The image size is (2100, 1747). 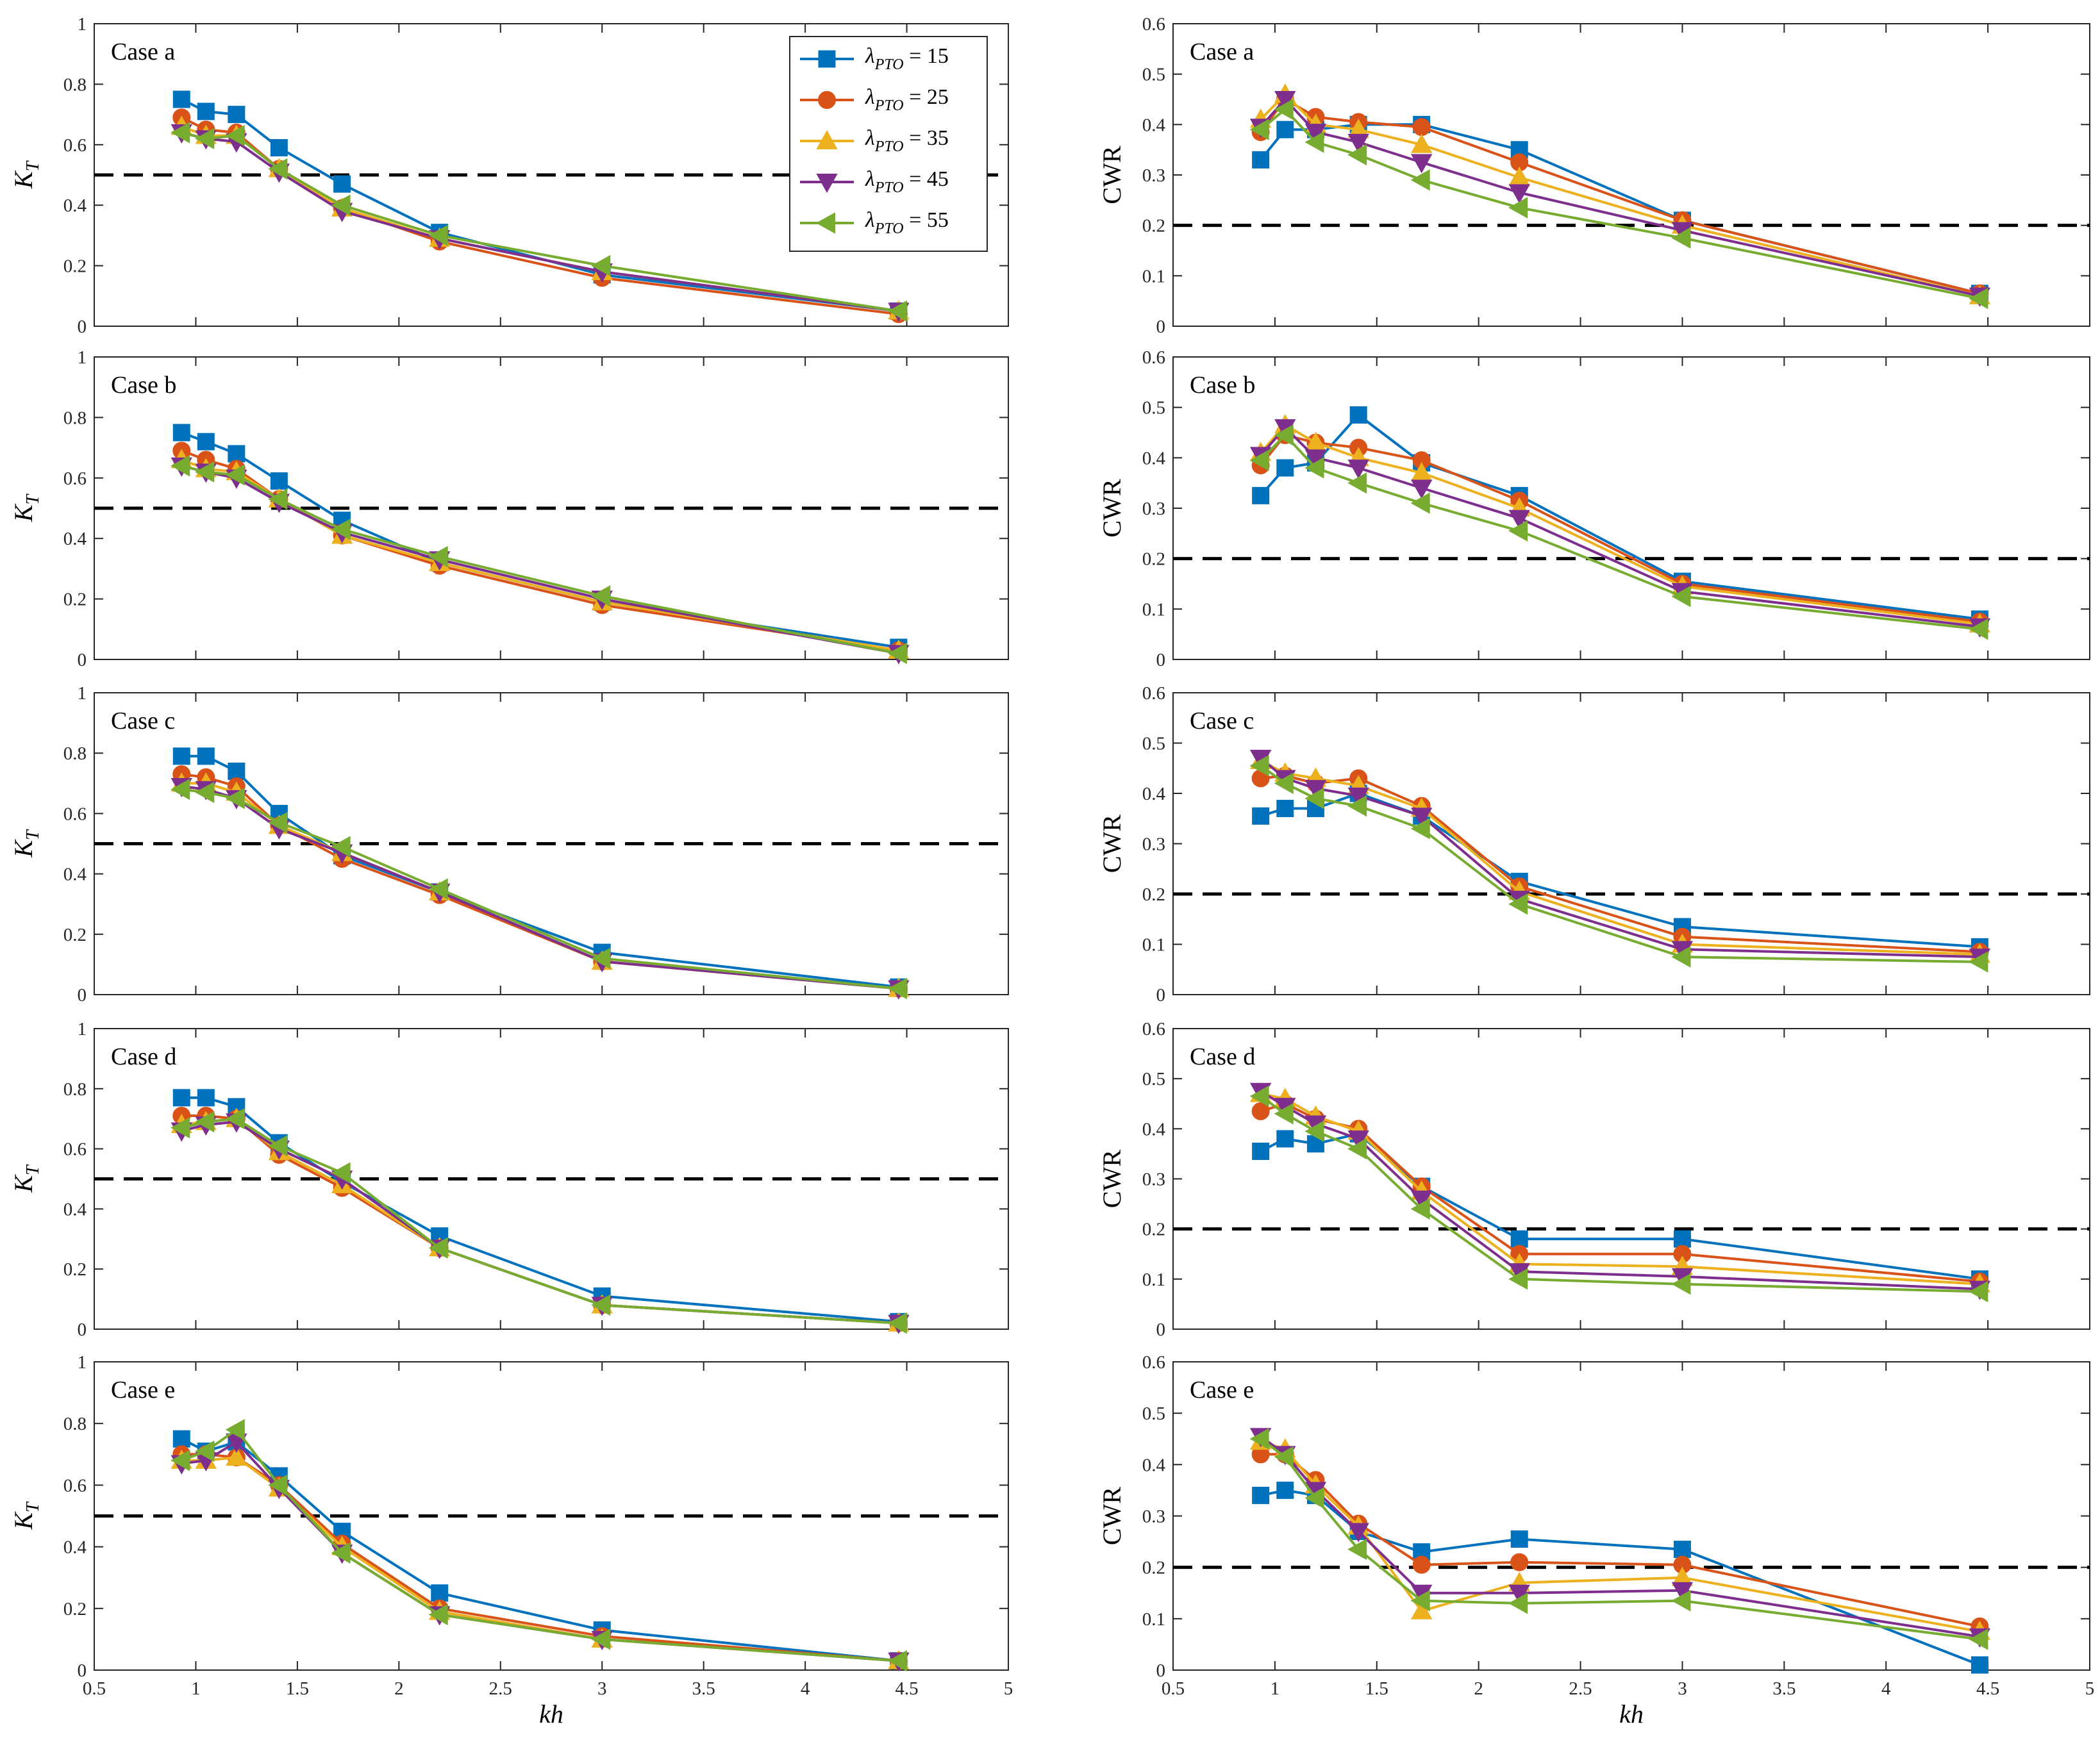 What do you see at coordinates (24, 179) in the screenshot?
I see `y-axis-title-main: K` at bounding box center [24, 179].